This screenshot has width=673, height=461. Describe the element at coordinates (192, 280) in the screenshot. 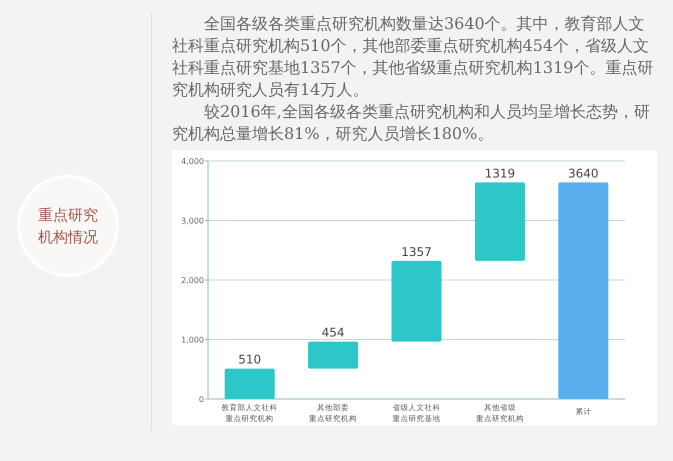

I see `y-tick-label: 2,000` at that location.